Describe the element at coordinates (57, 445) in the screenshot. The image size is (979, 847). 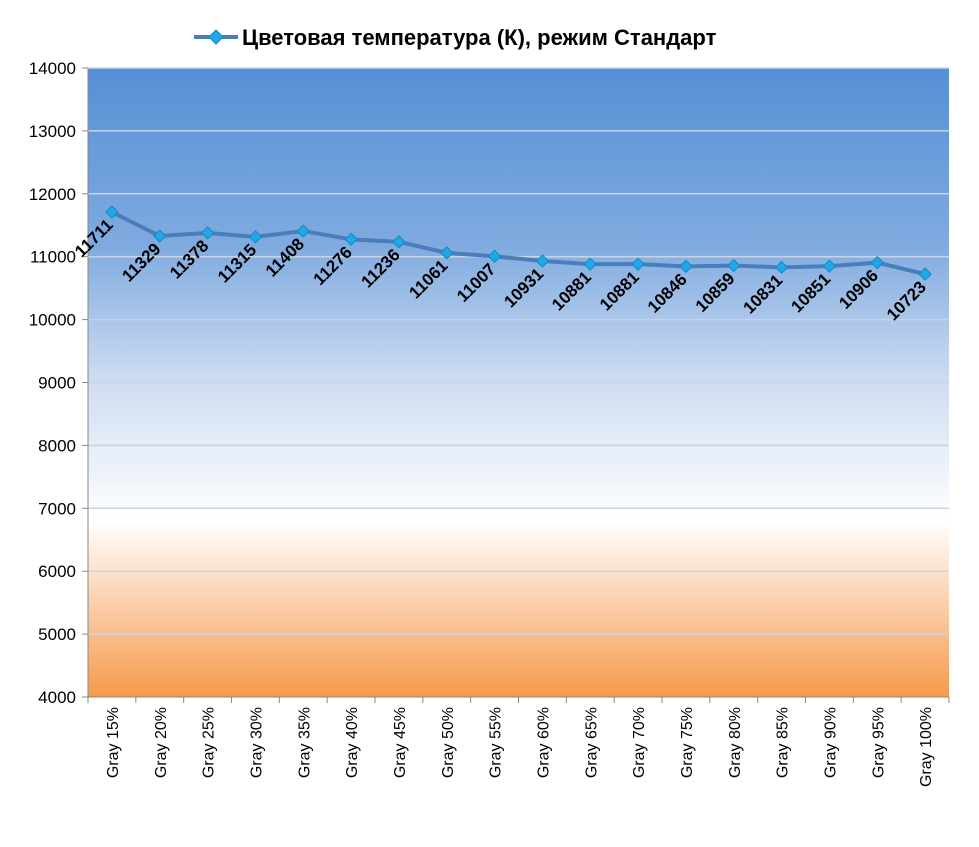
I see `y-tick-label: 8000` at that location.